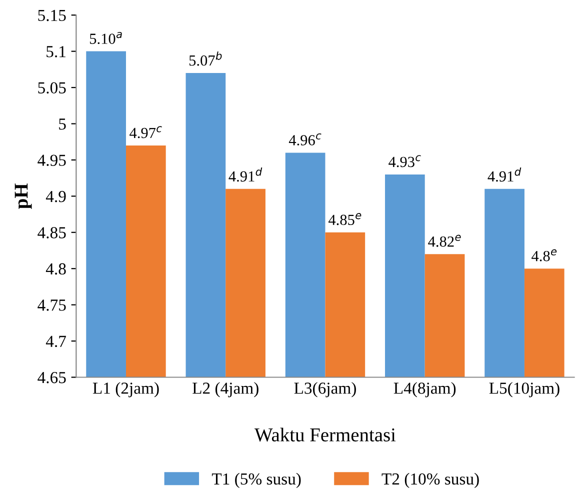 This screenshot has width=586, height=503. I want to click on data-label: 5.10$^{a}$, so click(106, 38).